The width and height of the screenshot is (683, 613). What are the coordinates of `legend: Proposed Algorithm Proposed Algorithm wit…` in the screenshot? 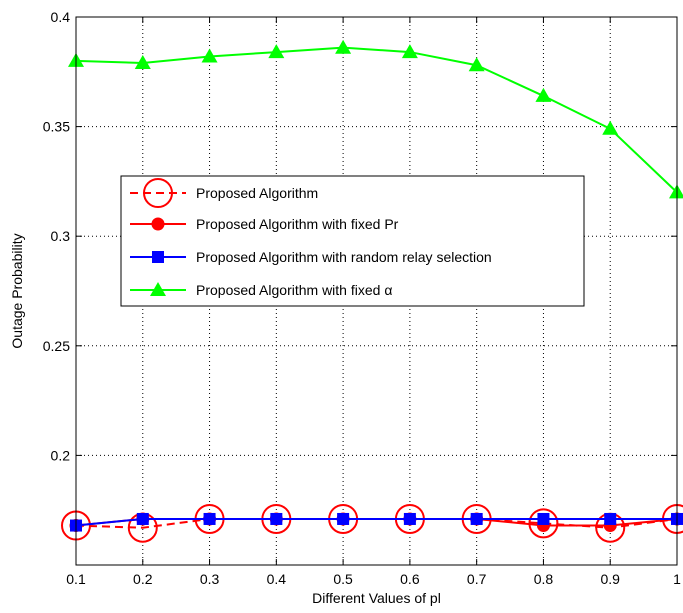 It's located at (352, 241).